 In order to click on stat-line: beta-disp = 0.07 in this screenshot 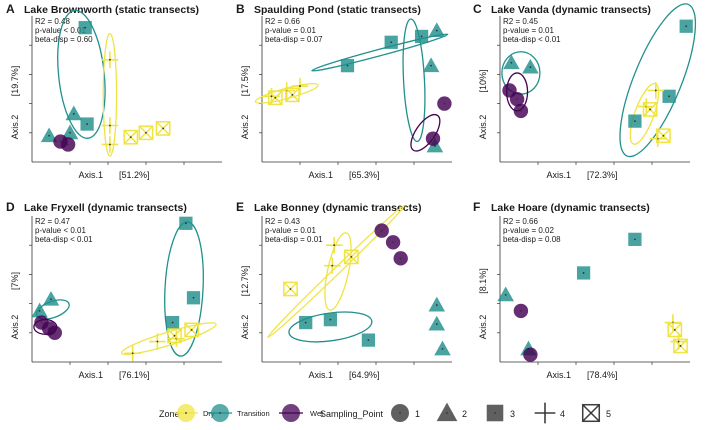, I will do `click(294, 39)`.